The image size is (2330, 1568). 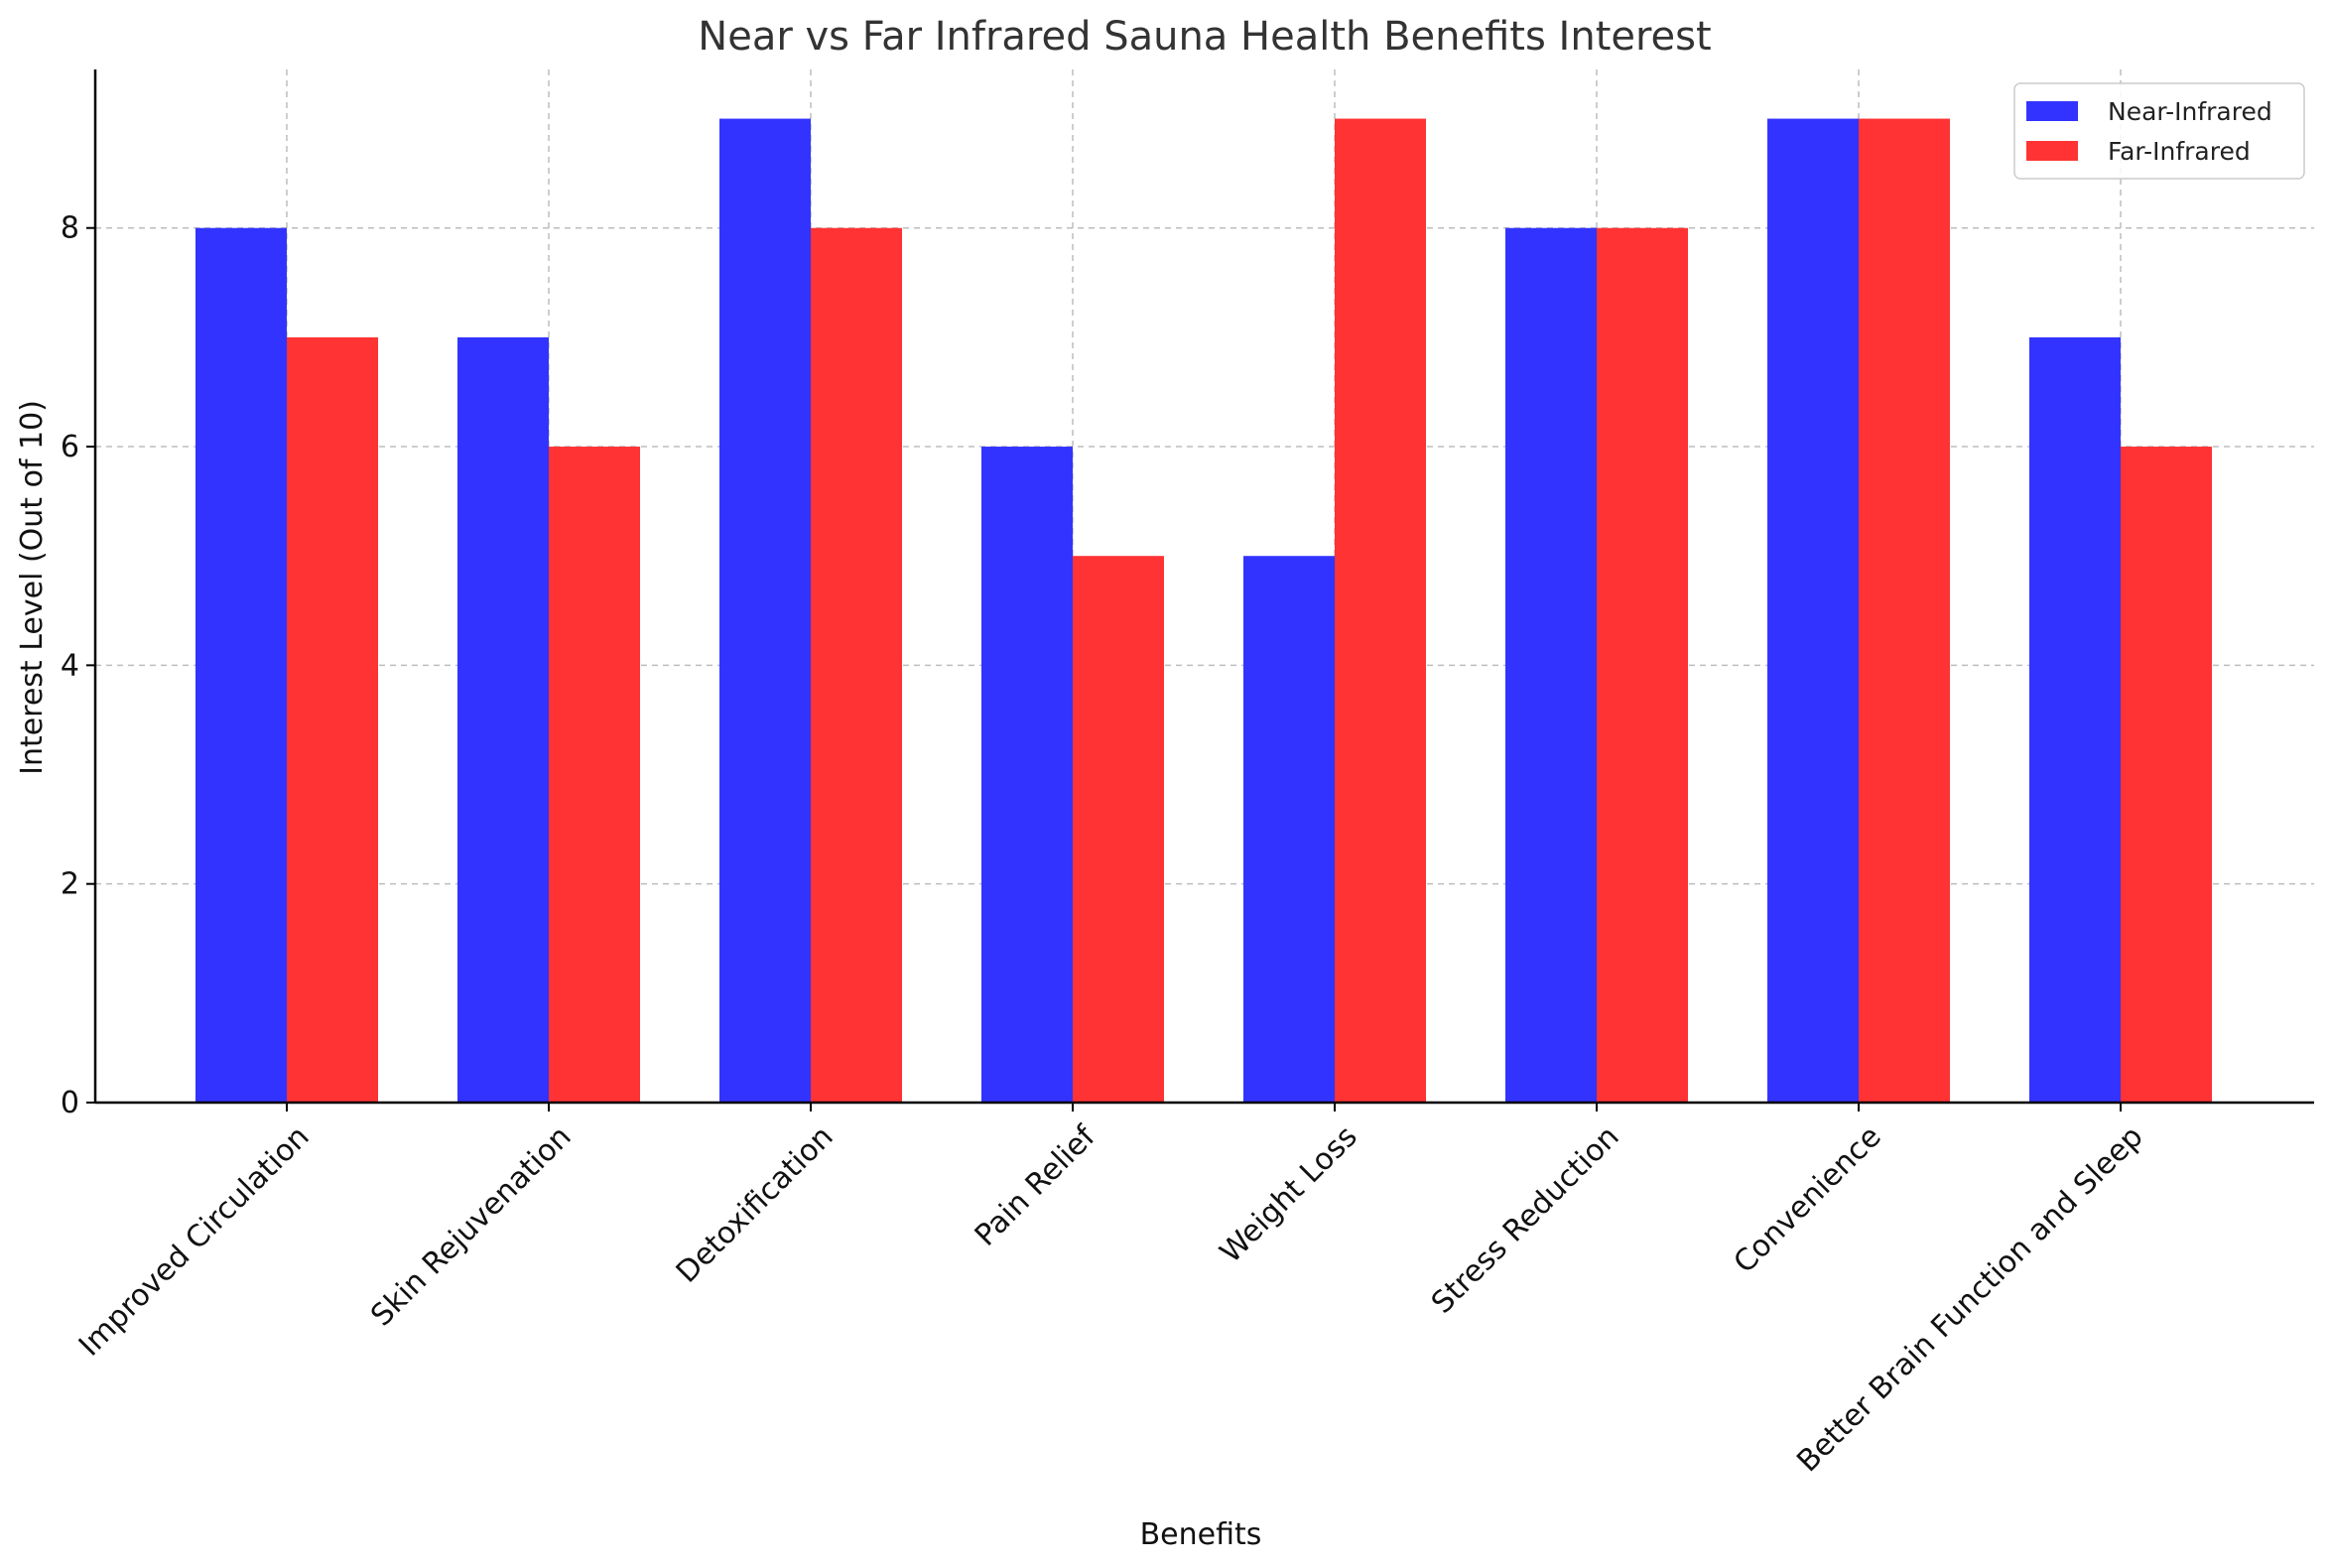 I want to click on bar-near-infrared-stress-reduction, so click(x=1551, y=665).